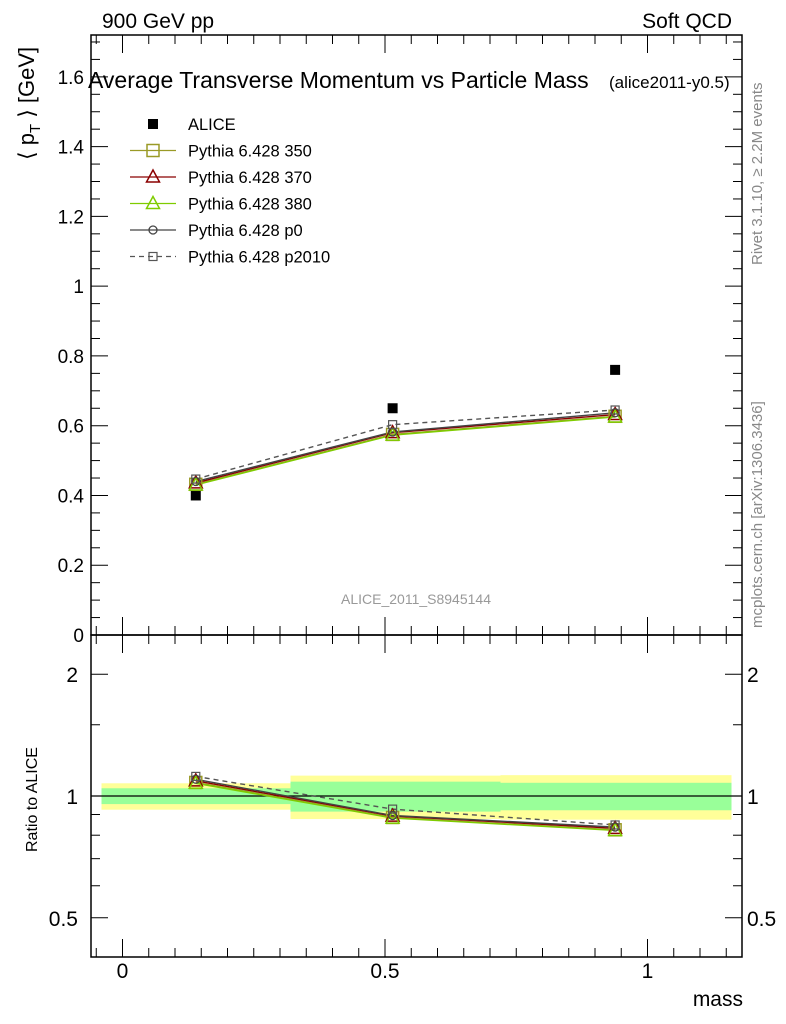  What do you see at coordinates (78, 636) in the screenshot?
I see `main-ytick-label: 0` at bounding box center [78, 636].